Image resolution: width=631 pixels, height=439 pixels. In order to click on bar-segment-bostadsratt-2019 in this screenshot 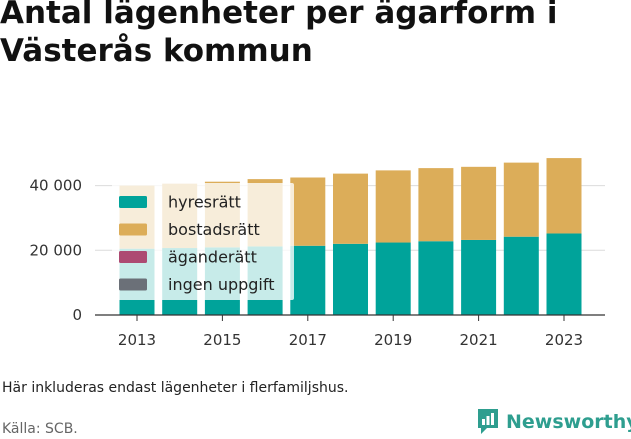, I will do `click(393, 206)`.